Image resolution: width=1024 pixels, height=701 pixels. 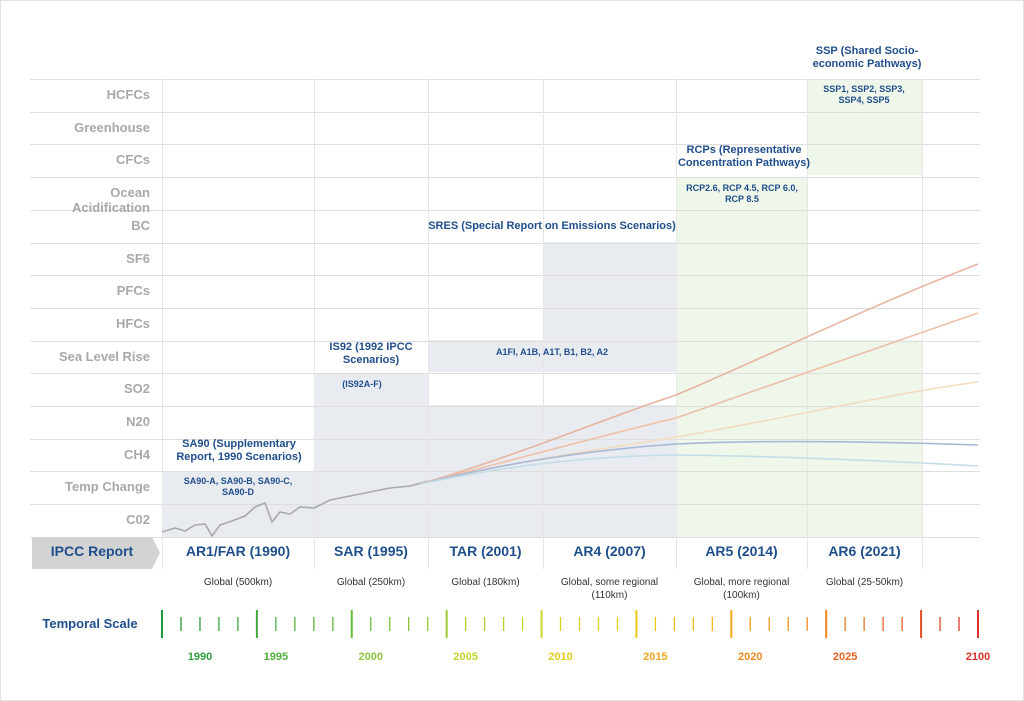 I want to click on year-label-2100: 2100, so click(x=978, y=657).